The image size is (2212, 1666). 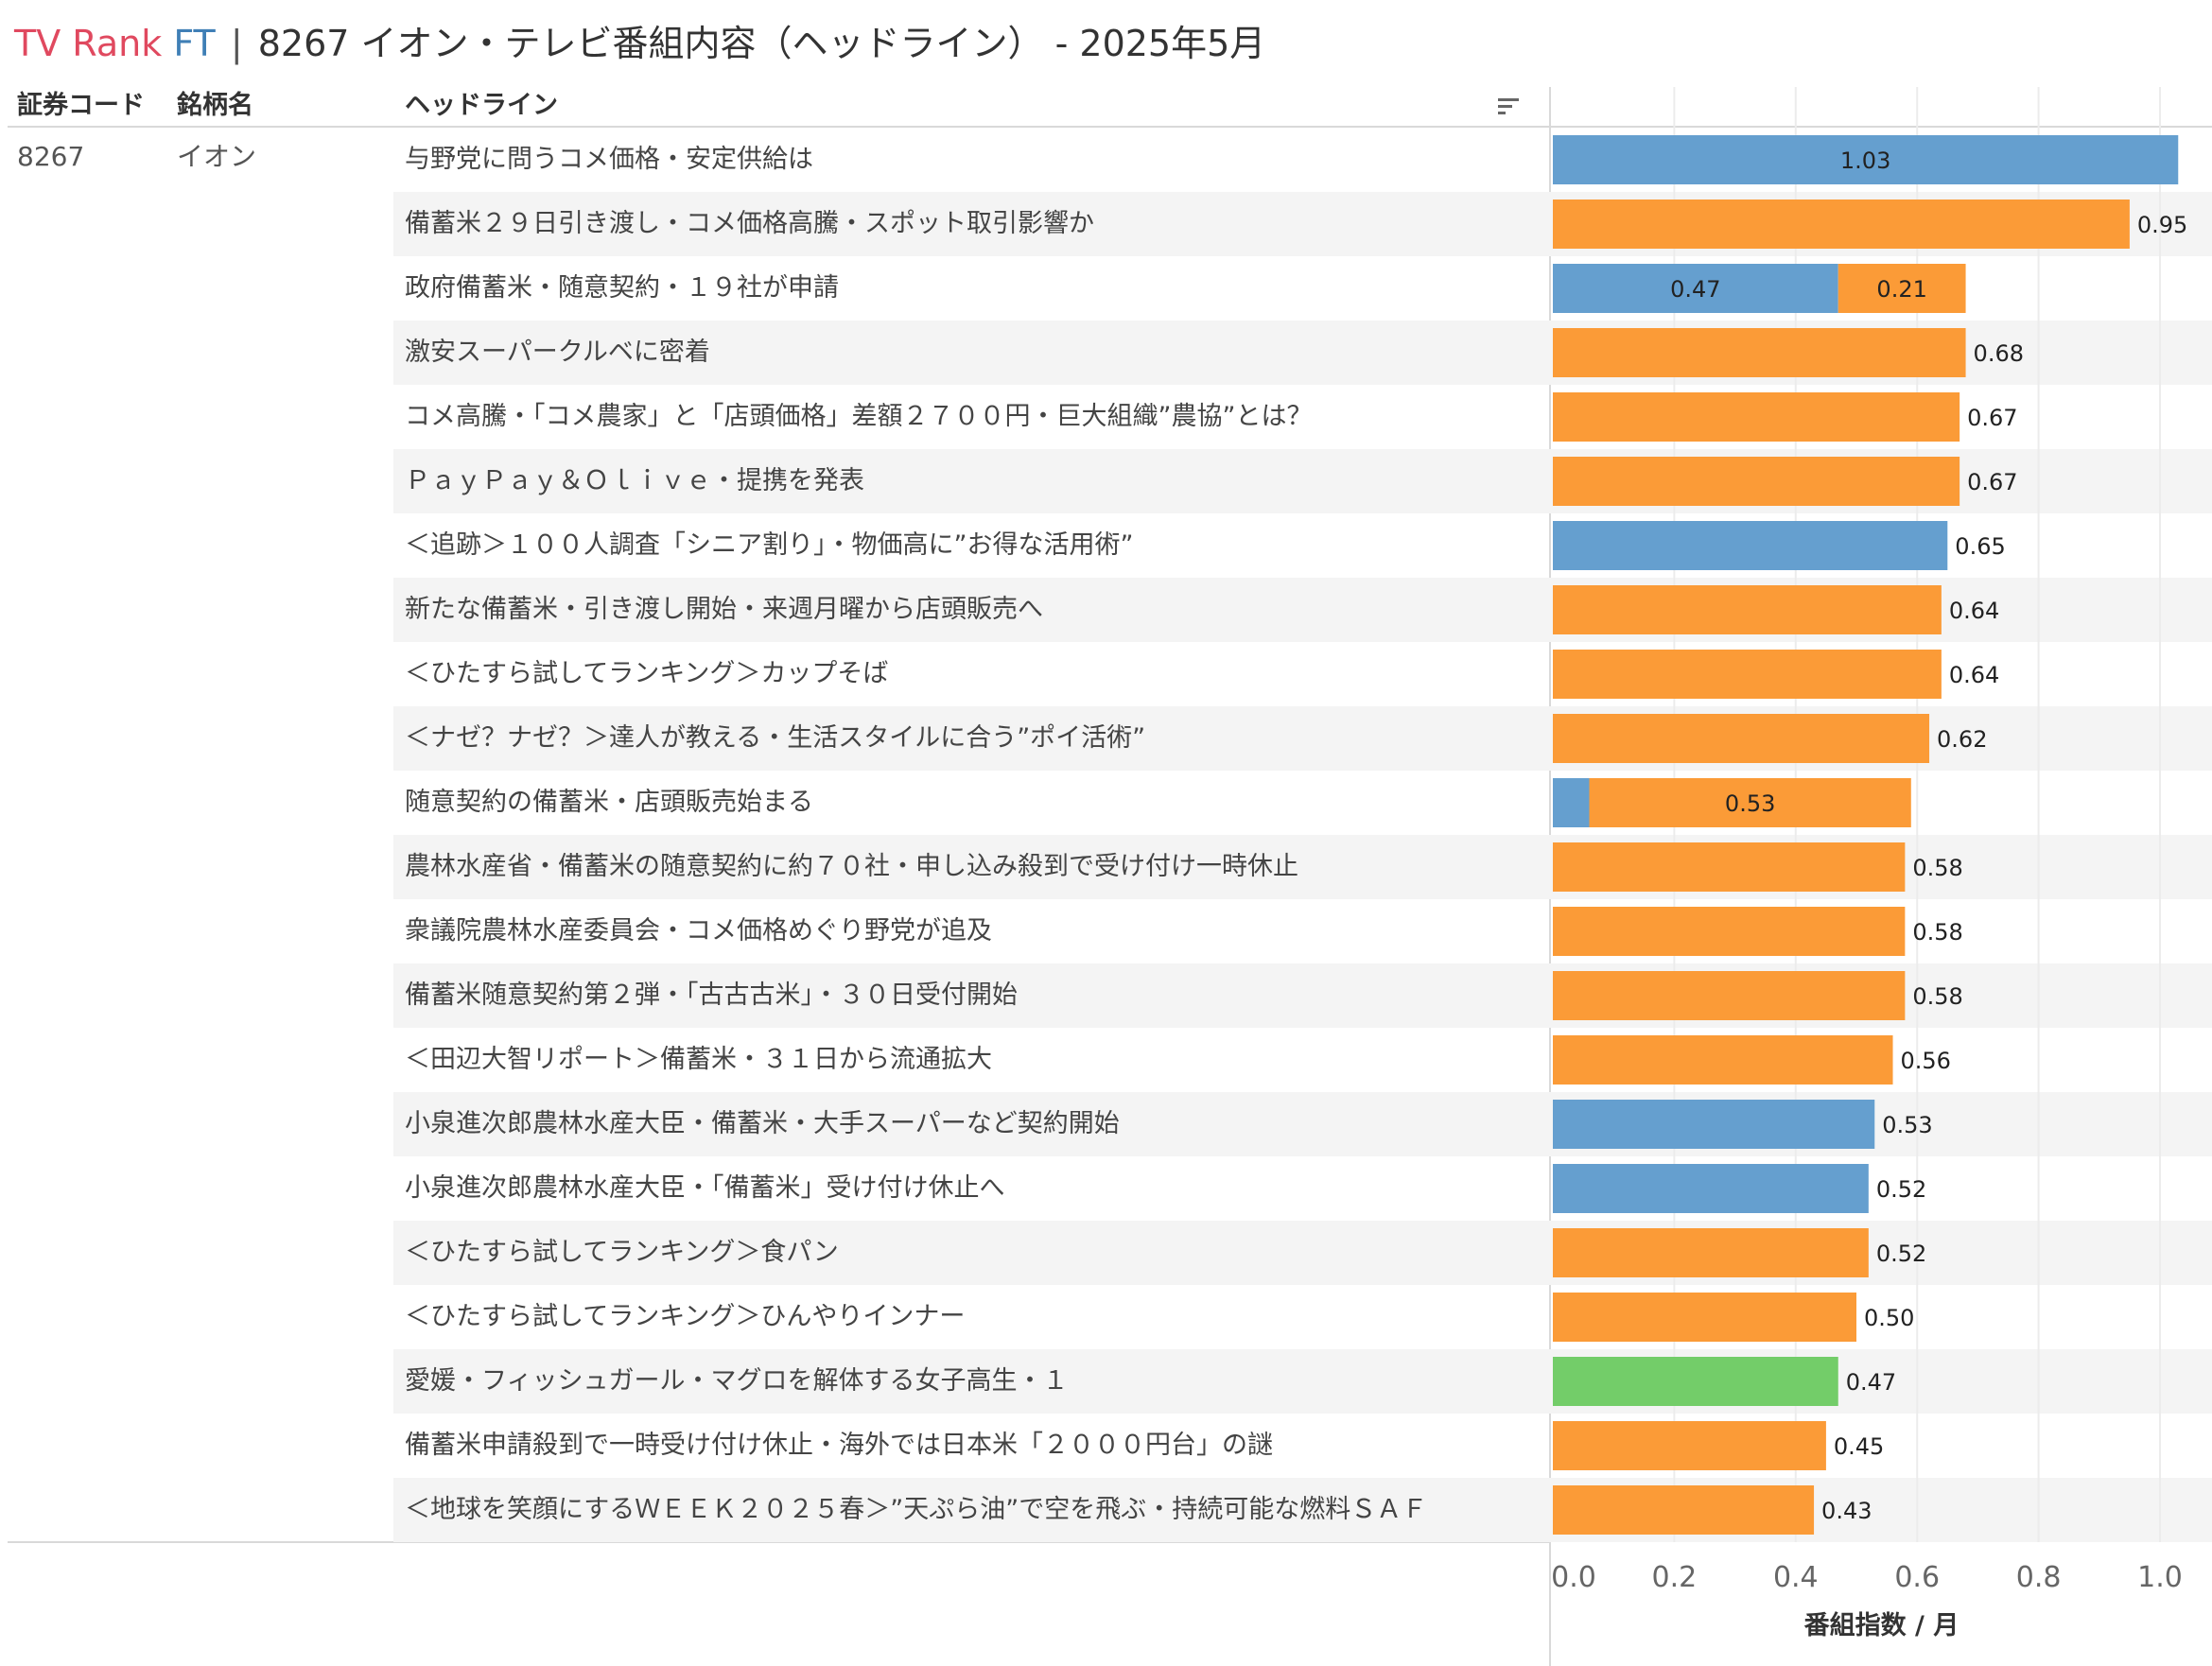 What do you see at coordinates (1675, 1577) in the screenshot?
I see `x-tick-label: 0.2` at bounding box center [1675, 1577].